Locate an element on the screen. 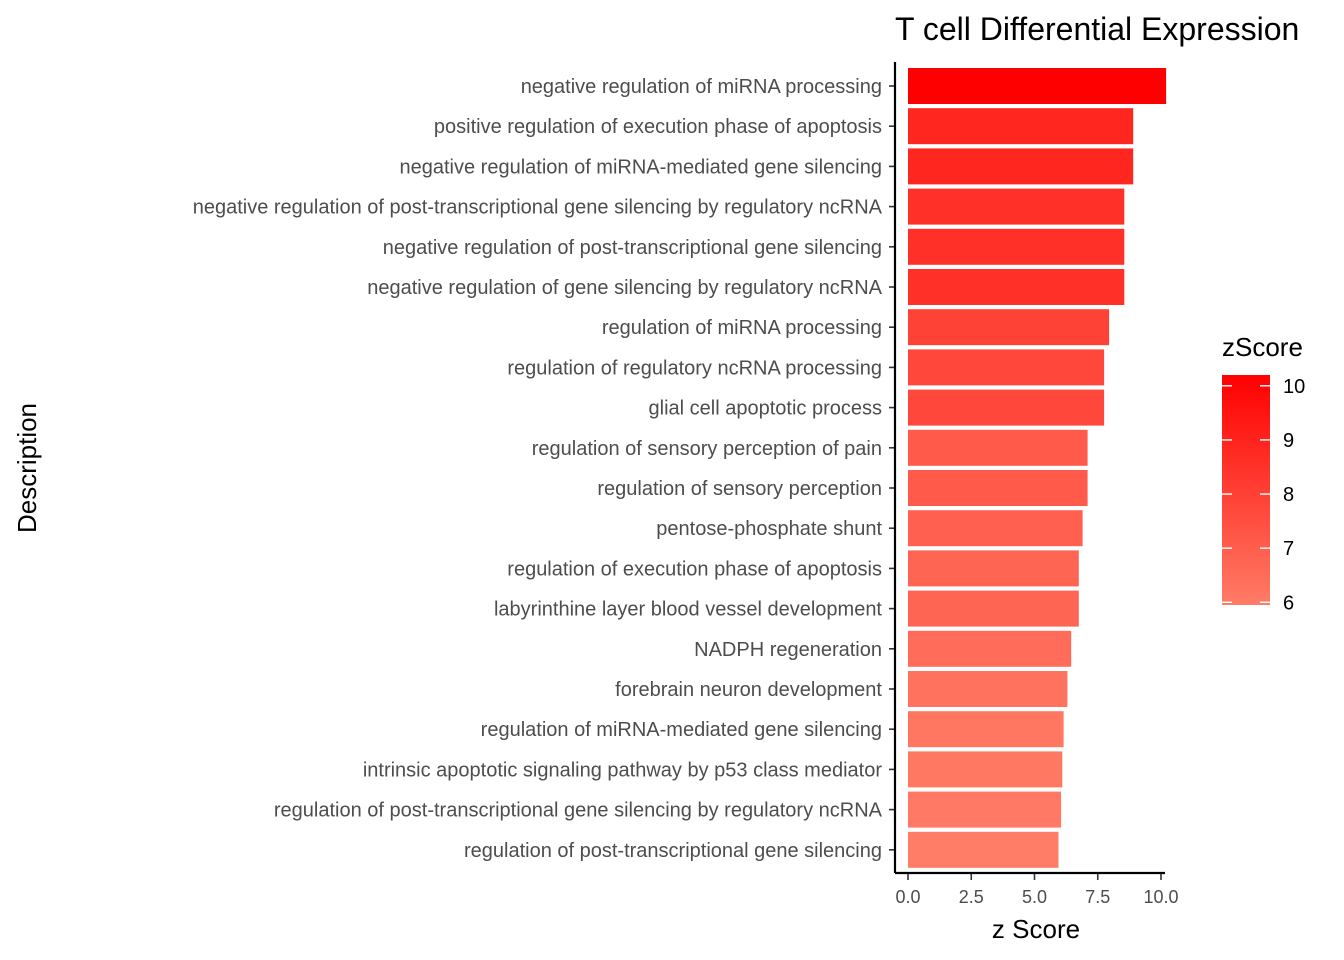  legend-title: zScore is located at coordinates (1262, 347).